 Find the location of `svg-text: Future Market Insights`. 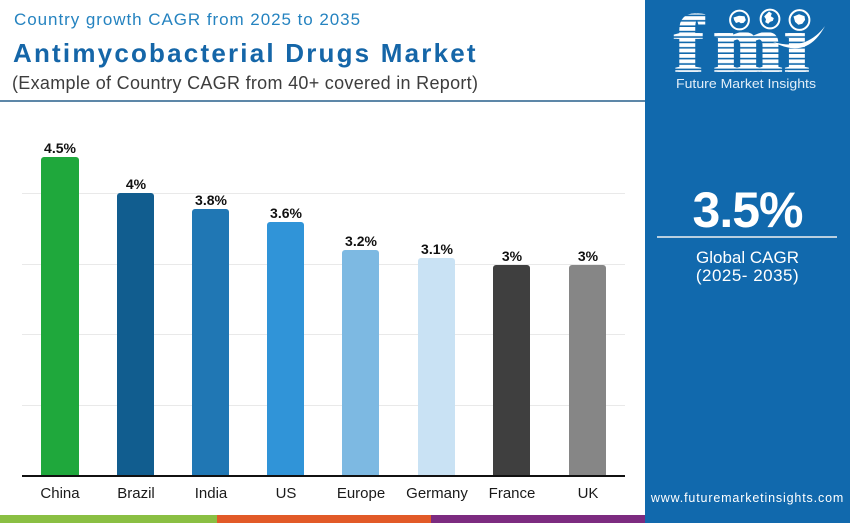

svg-text: Future Market Insights is located at coordinates (746, 83).